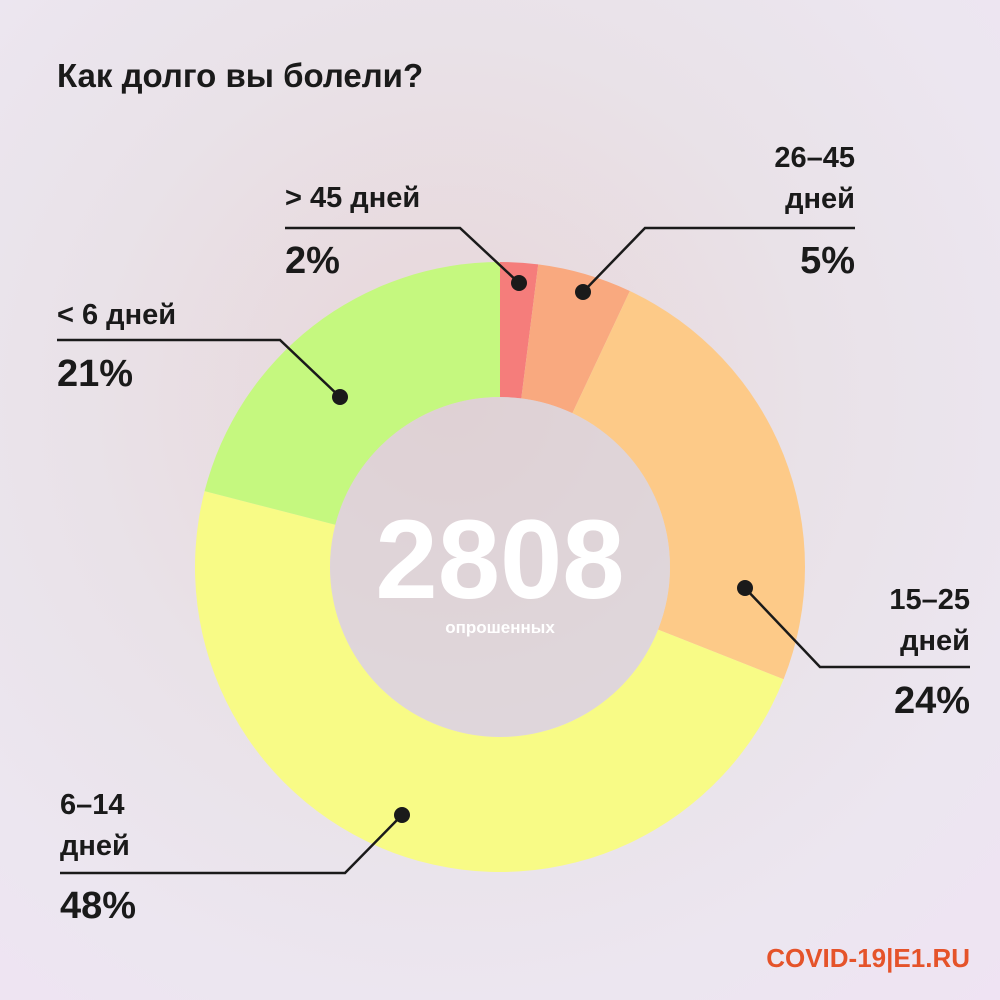 Image resolution: width=1000 pixels, height=1000 pixels. What do you see at coordinates (500, 627) in the screenshot?
I see `center-label: опрошенных` at bounding box center [500, 627].